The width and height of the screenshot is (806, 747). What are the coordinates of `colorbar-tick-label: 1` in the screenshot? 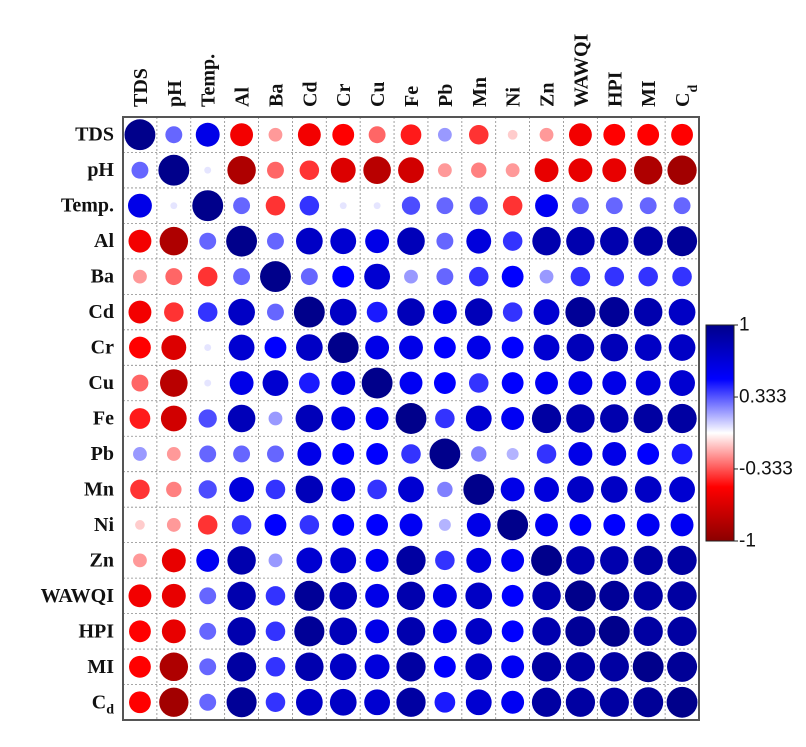 It's located at (744, 325).